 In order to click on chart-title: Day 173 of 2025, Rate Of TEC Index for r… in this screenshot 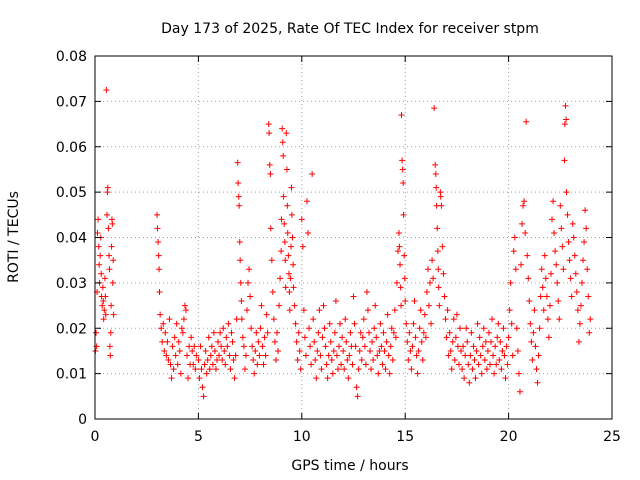, I will do `click(350, 29)`.